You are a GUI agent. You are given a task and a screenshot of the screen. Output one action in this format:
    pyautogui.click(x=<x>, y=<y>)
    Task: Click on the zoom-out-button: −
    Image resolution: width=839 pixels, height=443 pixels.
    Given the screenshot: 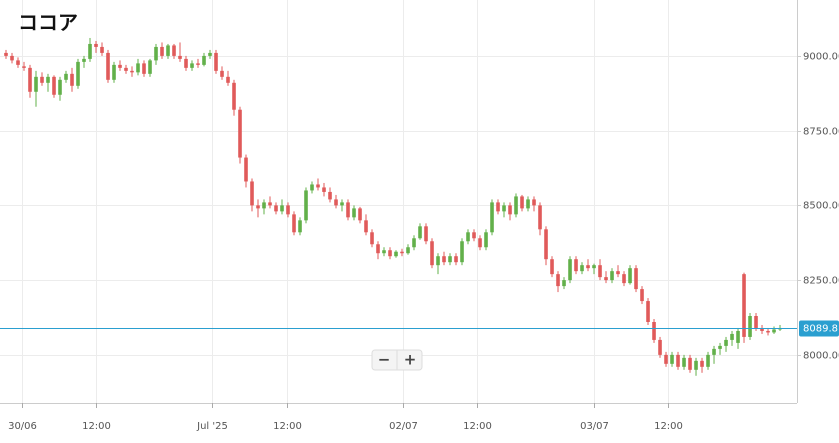 What is the action you would take?
    pyautogui.click(x=384, y=360)
    